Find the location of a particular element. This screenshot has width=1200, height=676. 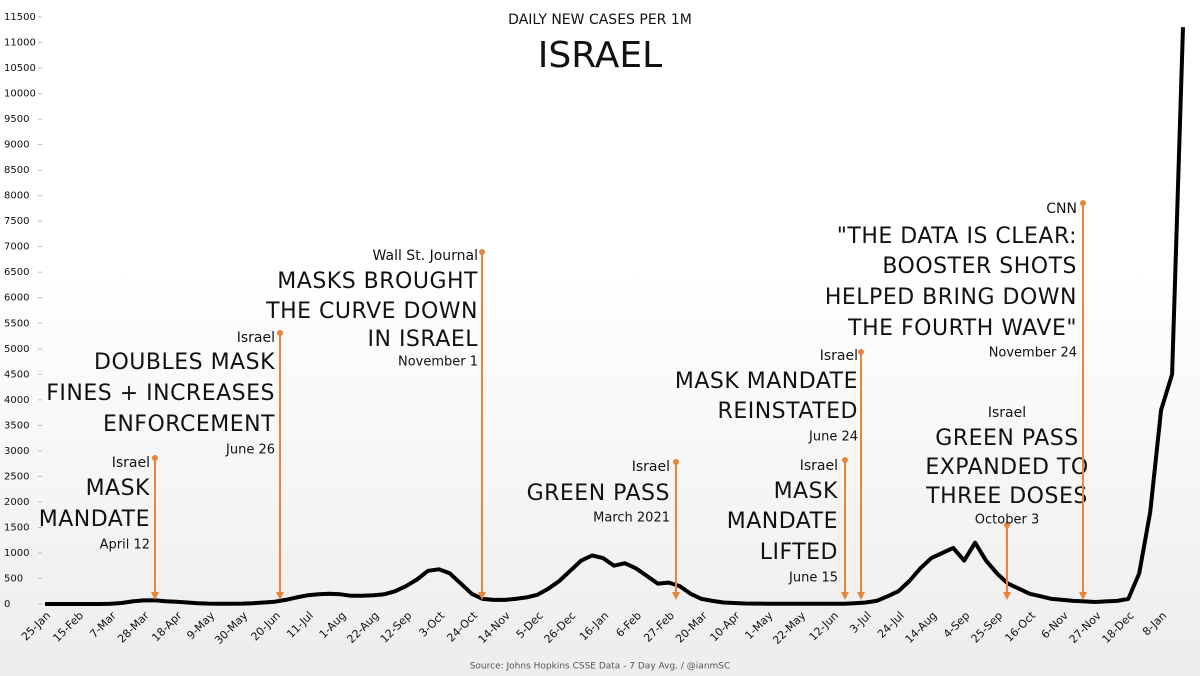

y-tick-label: 2000 is located at coordinates (16, 502).